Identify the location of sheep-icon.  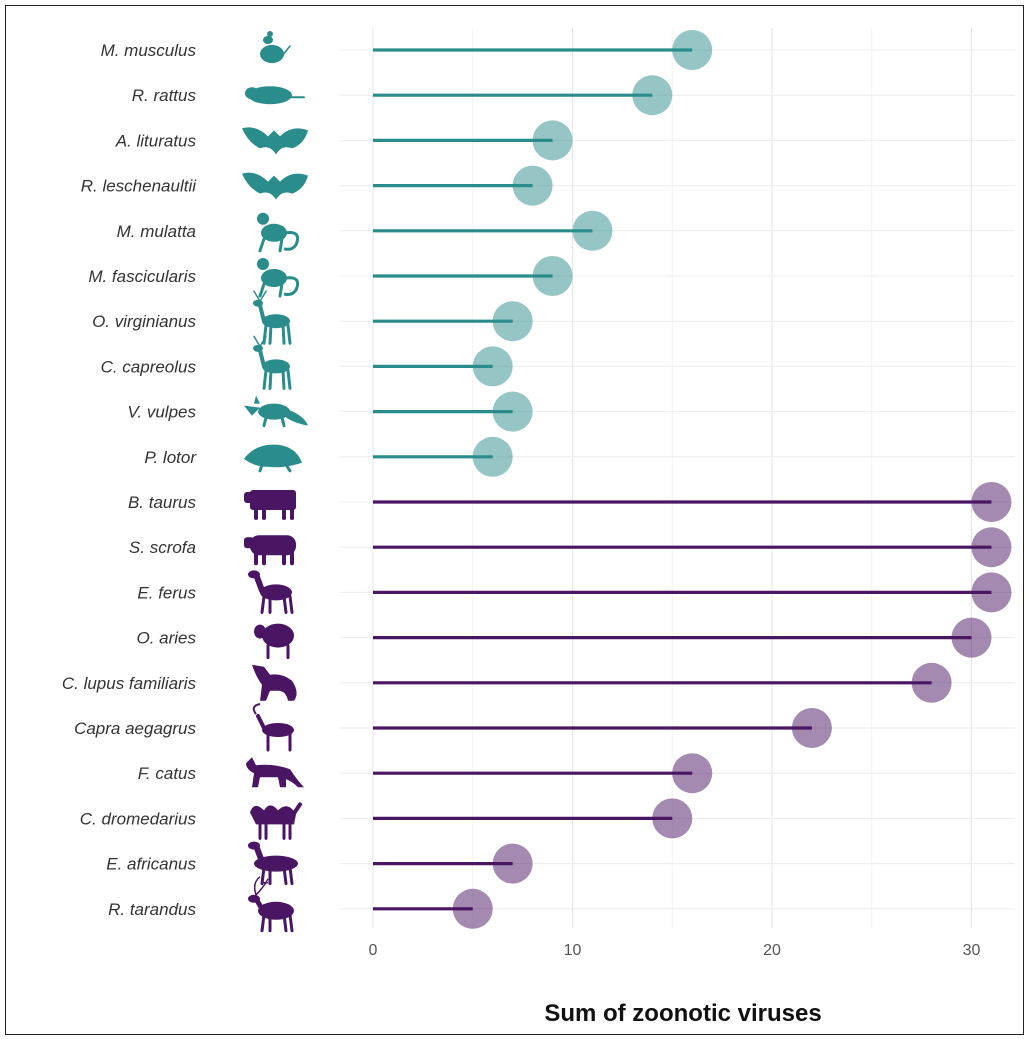
(274, 641).